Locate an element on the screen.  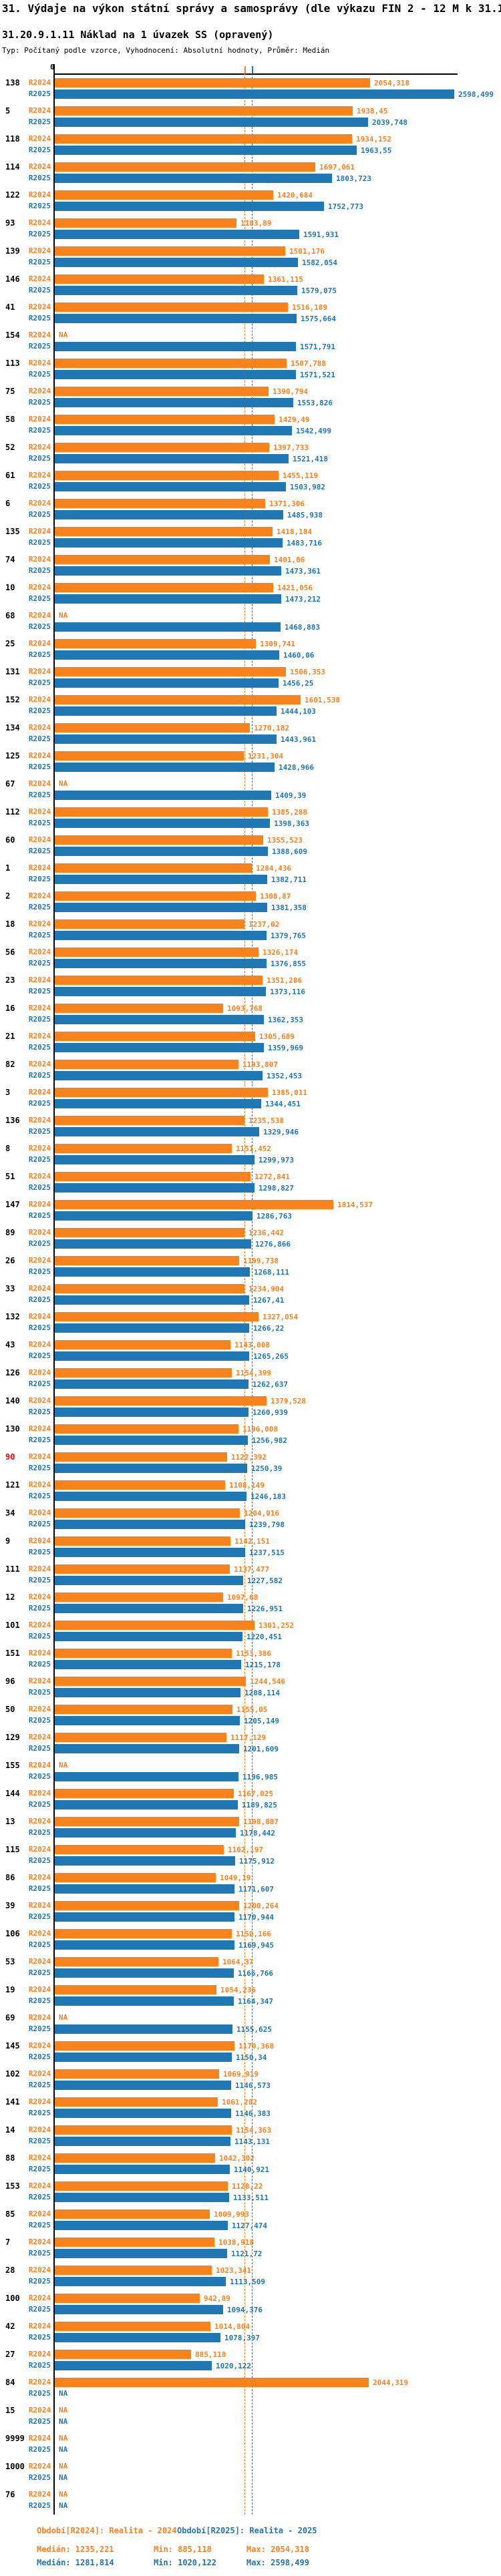
median-line-r2024 is located at coordinates (244, 1294).